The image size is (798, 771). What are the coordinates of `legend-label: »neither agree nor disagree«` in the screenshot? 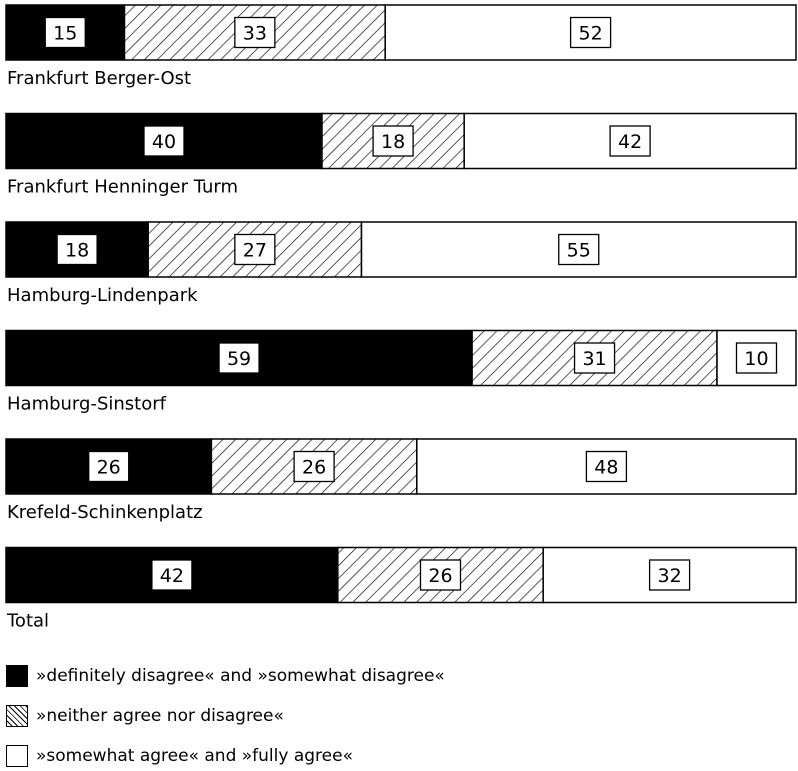 It's located at (160, 716).